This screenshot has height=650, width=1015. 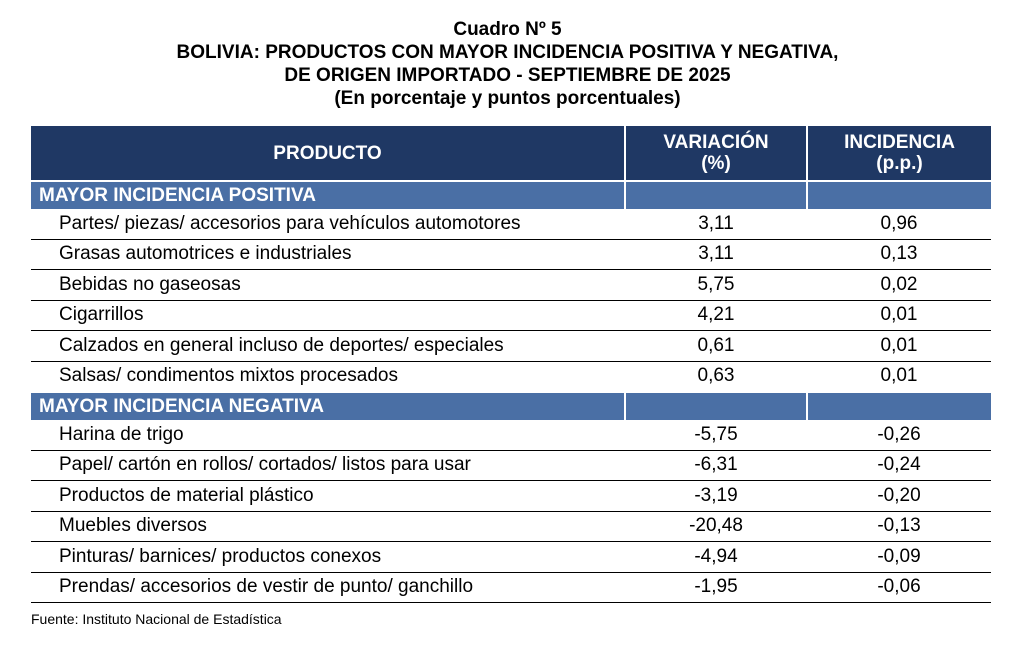 I want to click on title-line-1: Cuadro Nº 5, so click(x=507, y=29).